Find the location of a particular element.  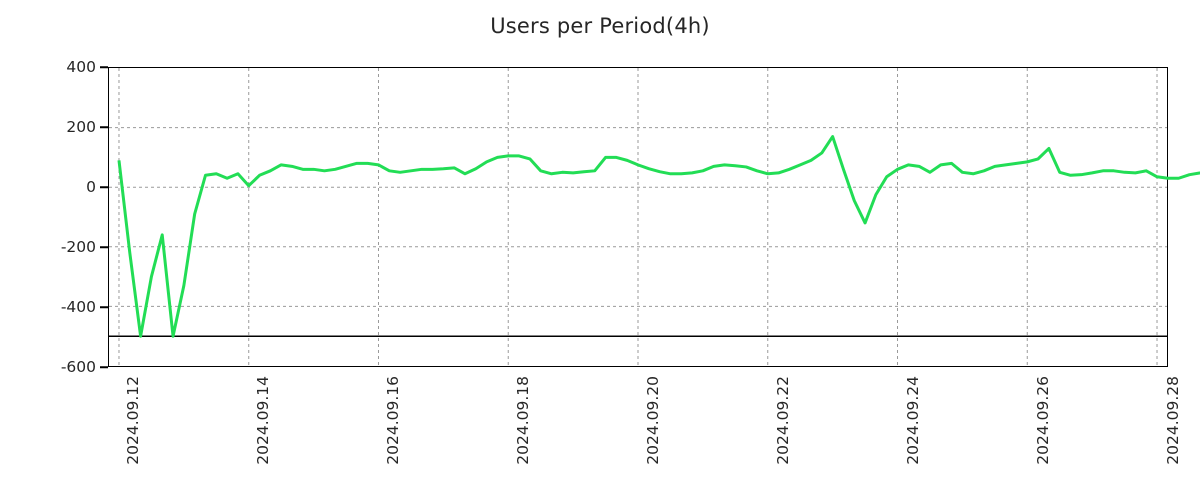

y-tick-label: -200 is located at coordinates (78, 247).